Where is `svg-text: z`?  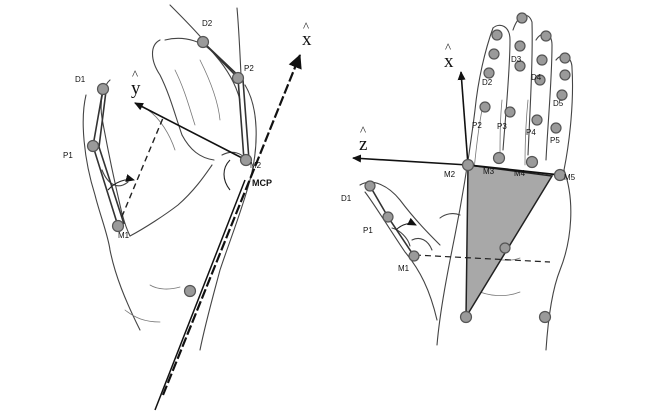 svg-text: z is located at coordinates (363, 144).